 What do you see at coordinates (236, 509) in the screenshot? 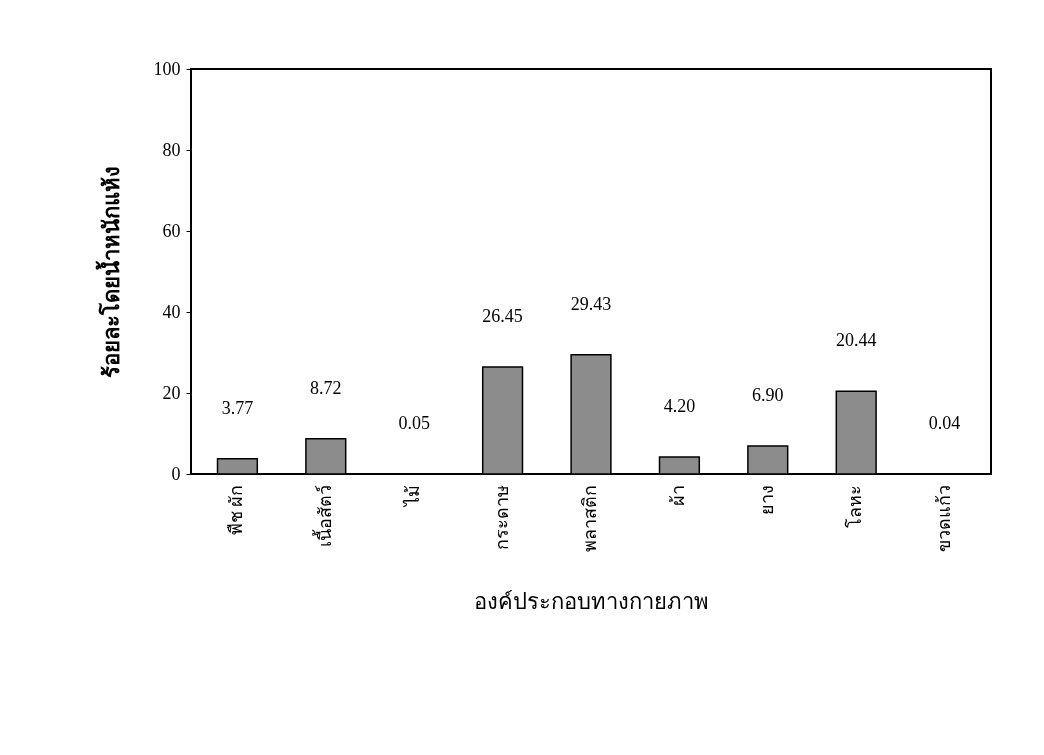
I see `x-tick-label: พืช ผัก` at bounding box center [236, 509].